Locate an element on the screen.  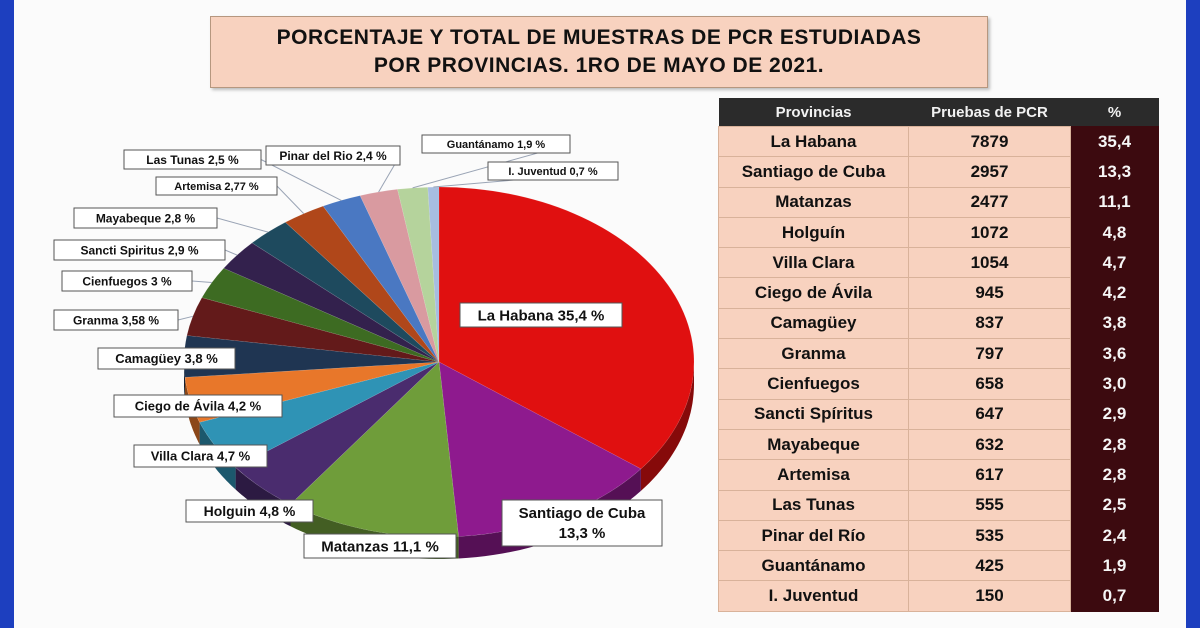
table-row: La Habana 7879 35,4 is located at coordinates (938, 141).